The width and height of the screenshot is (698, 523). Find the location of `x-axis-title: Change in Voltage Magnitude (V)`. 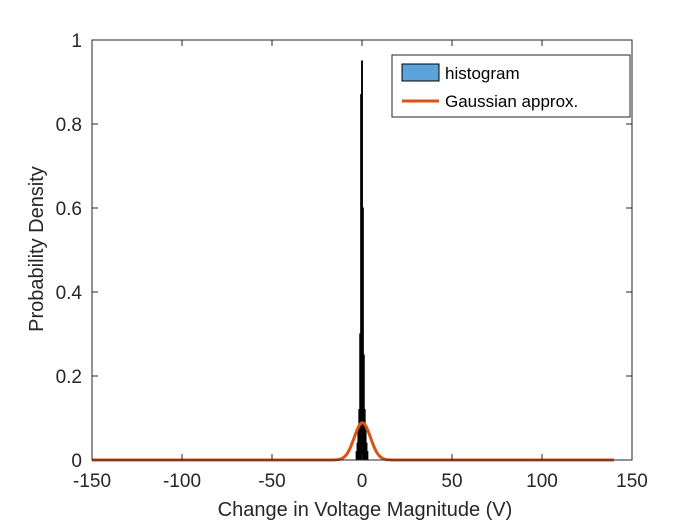

x-axis-title: Change in Voltage Magnitude (V) is located at coordinates (365, 510).